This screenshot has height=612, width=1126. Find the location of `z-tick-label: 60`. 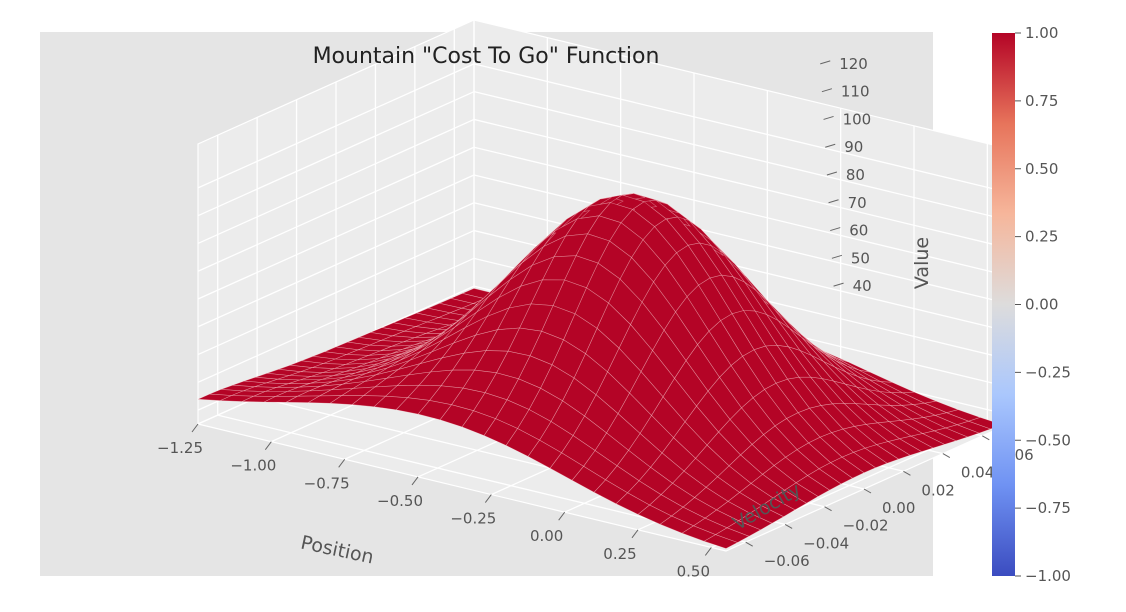

z-tick-label: 60 is located at coordinates (858, 231).